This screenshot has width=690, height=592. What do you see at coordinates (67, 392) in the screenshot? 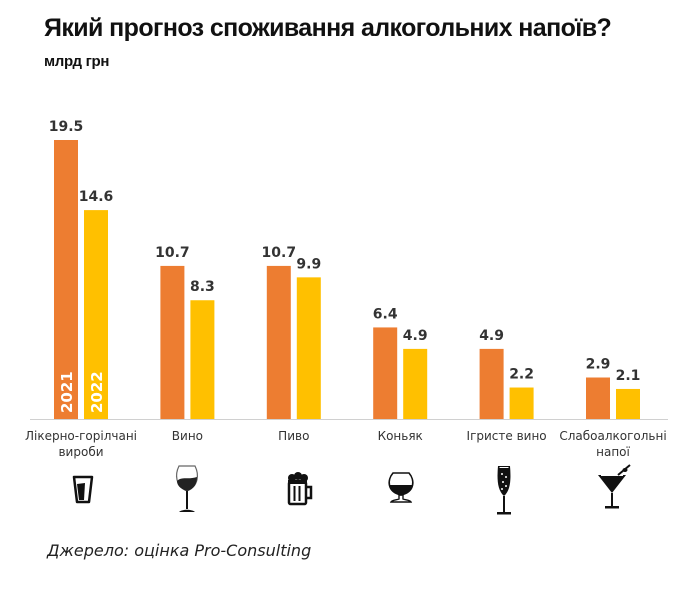
I see `legend-label-2021: 2021` at bounding box center [67, 392].